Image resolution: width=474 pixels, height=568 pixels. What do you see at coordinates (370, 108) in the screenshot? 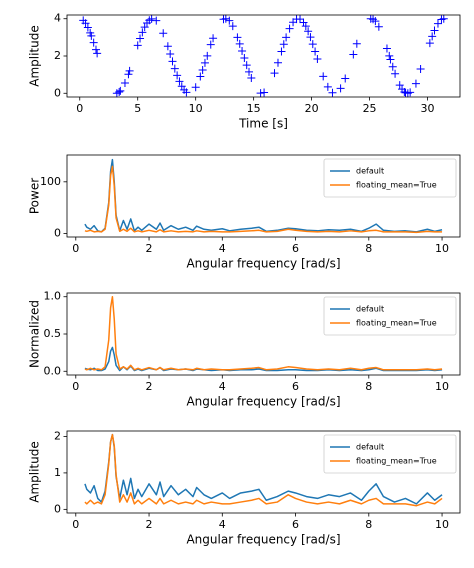
I see `x-tick-label: 25` at bounding box center [370, 108].